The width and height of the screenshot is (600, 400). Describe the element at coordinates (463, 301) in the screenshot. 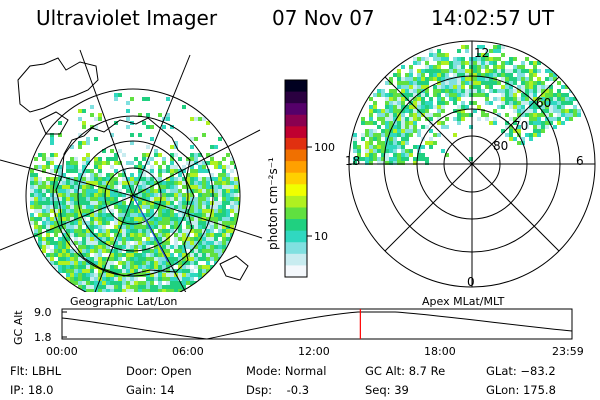

I see `right-panel-caption: Apex MLat/MLT` at that location.